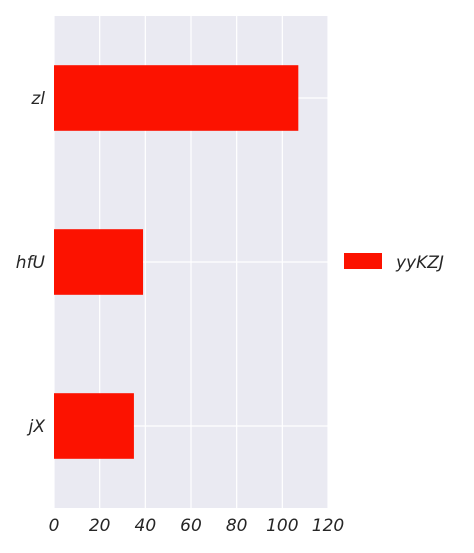 Image resolution: width=474 pixels, height=553 pixels. I want to click on x-tick-label-4: 80, so click(237, 526).